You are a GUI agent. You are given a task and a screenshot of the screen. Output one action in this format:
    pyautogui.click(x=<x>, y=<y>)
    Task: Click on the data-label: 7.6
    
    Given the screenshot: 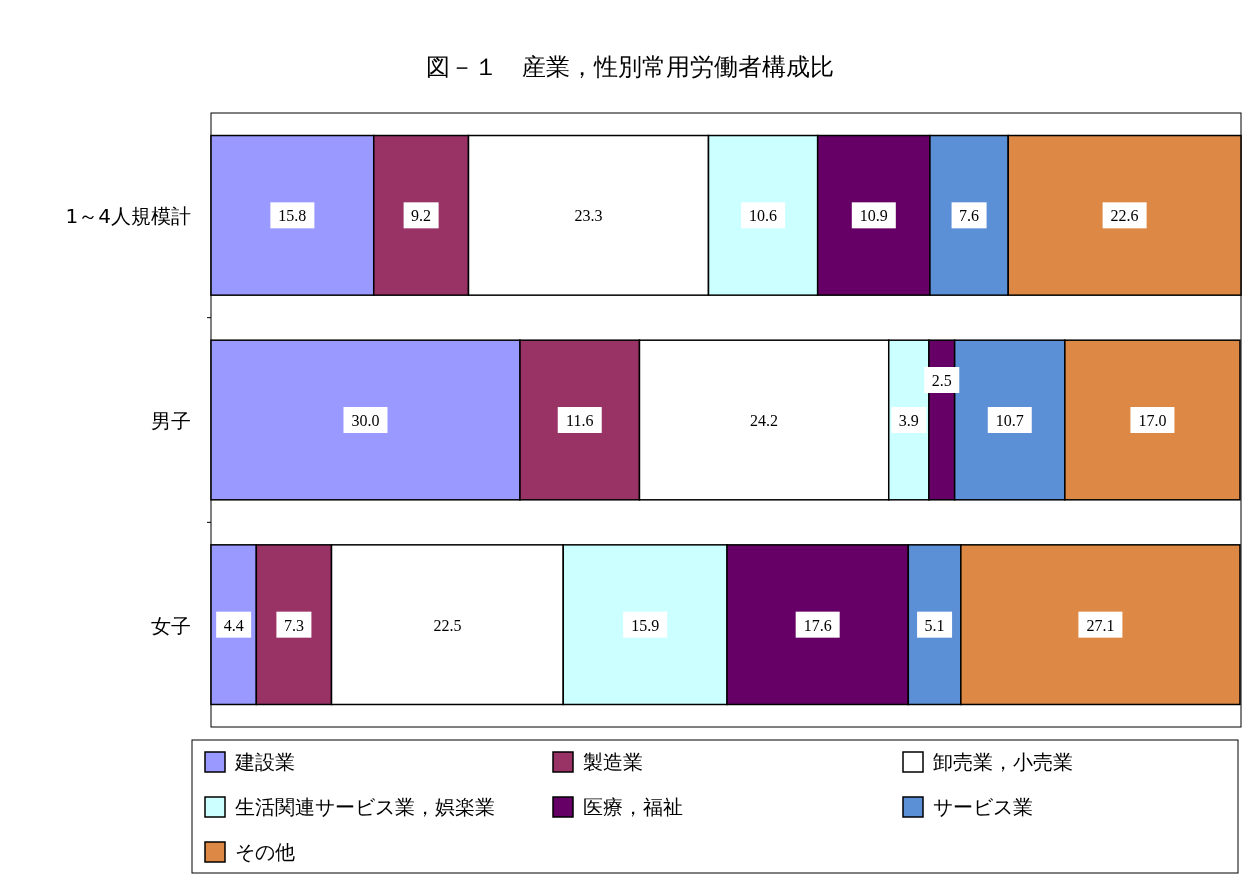 What is the action you would take?
    pyautogui.click(x=969, y=216)
    